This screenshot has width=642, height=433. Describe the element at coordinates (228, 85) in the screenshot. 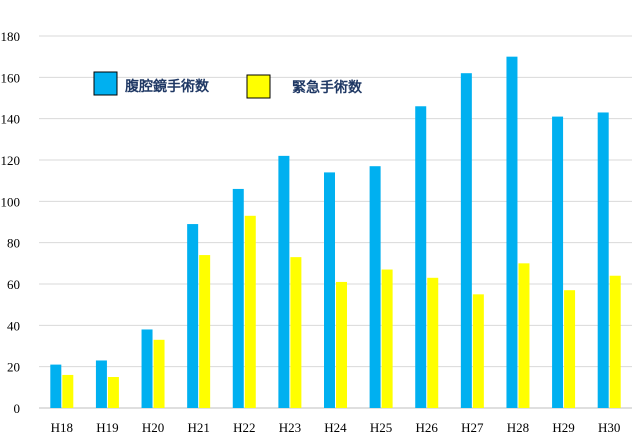

I see `legend: 腹腔鏡手術数 緊急手術数` at that location.